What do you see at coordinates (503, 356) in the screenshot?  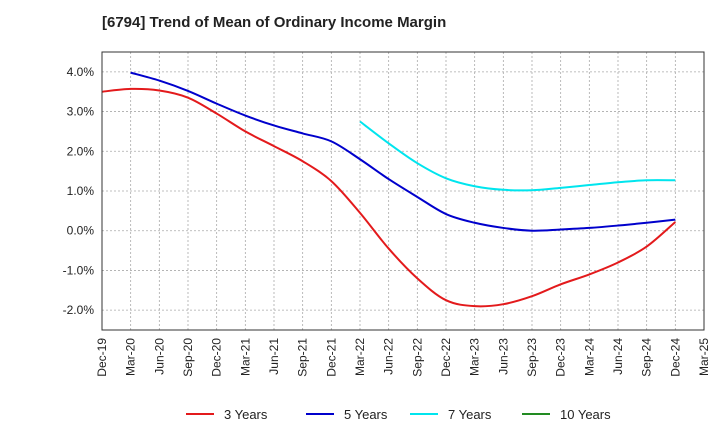 I see `x-tick-label: Jun-23` at bounding box center [503, 356].